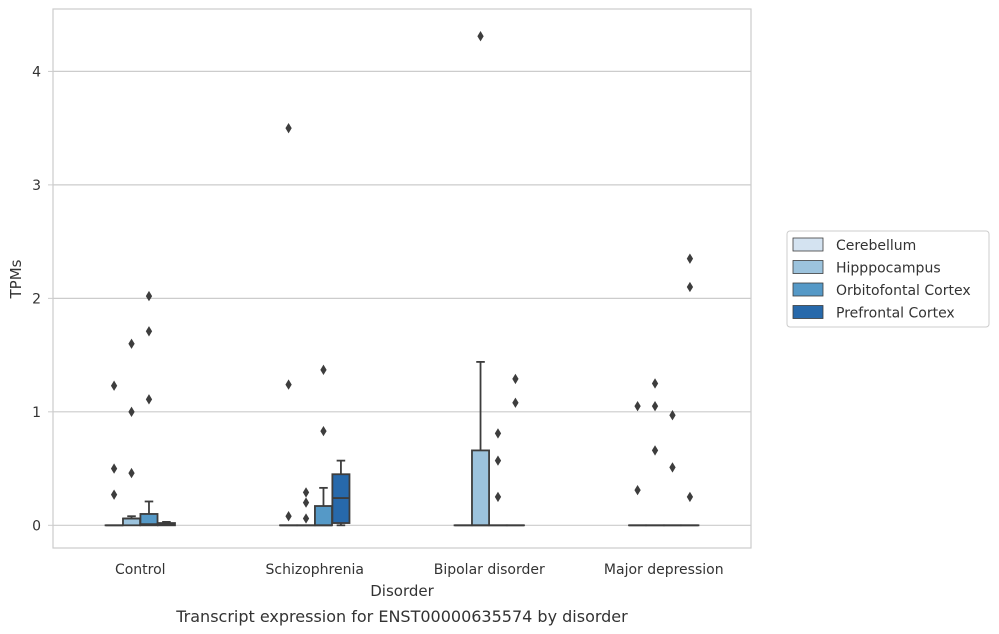 The height and width of the screenshot is (634, 999). What do you see at coordinates (36, 186) in the screenshot?
I see `y-tick-label-3: 3` at bounding box center [36, 186].